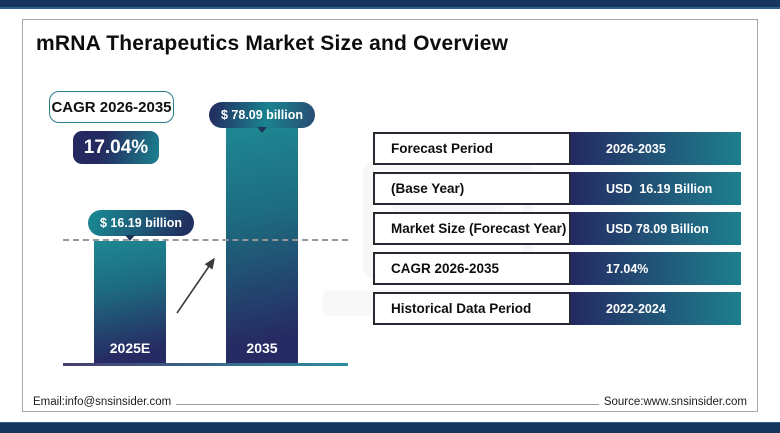 The height and width of the screenshot is (433, 780). Describe the element at coordinates (636, 308) in the screenshot. I see `row-value: 2022-2024` at that location.